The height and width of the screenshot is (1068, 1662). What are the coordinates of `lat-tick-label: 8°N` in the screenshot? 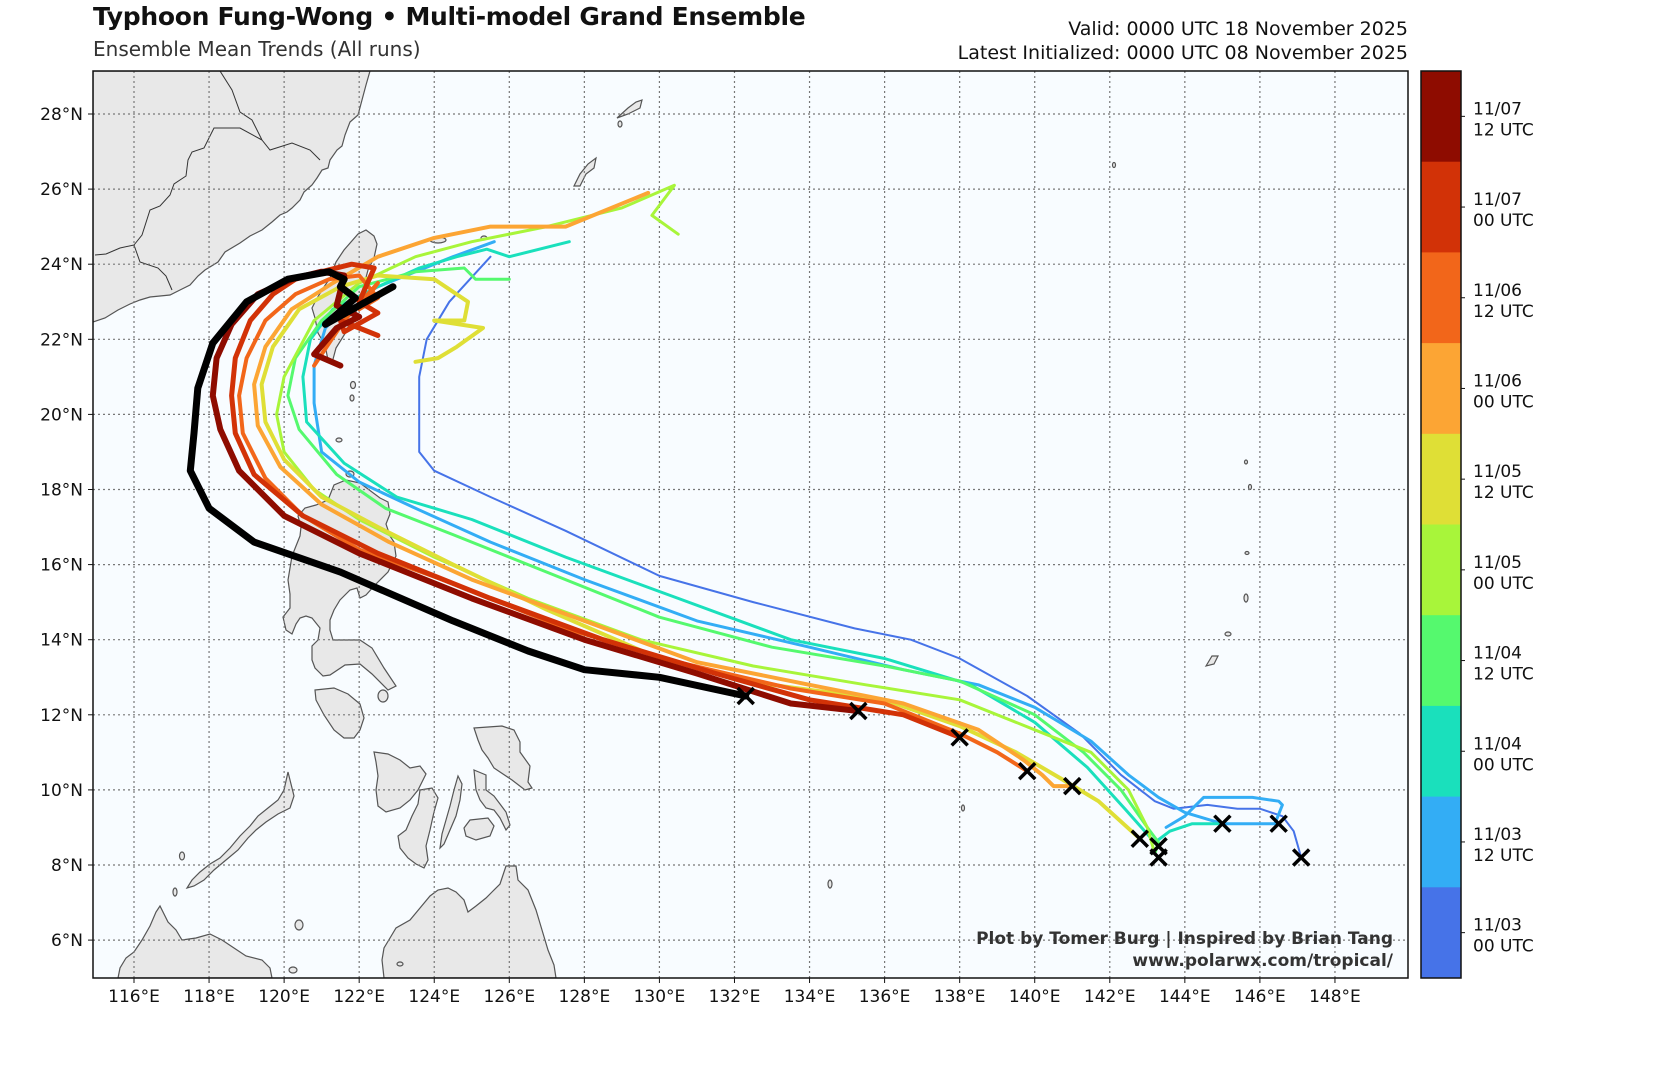 It's located at (67, 866).